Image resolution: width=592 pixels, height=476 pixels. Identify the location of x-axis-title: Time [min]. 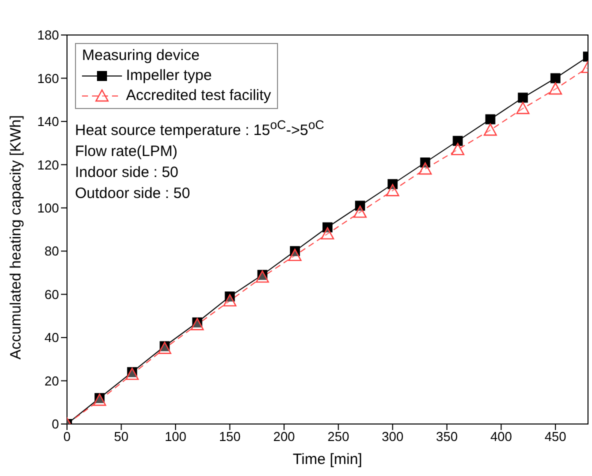
(327, 459).